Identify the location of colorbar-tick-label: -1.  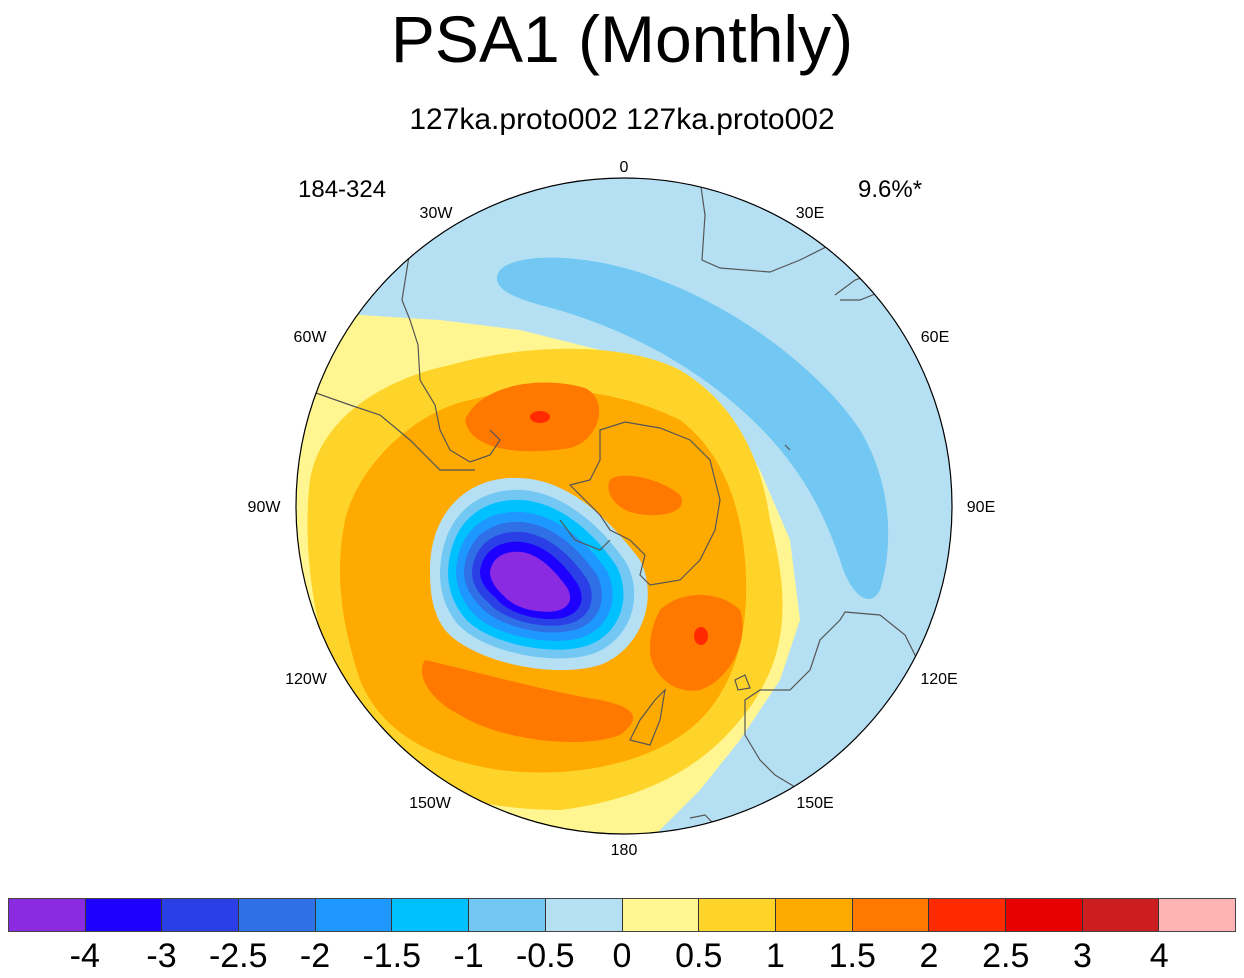
(468, 956).